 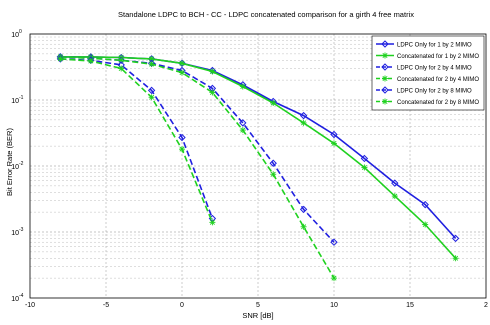 I want to click on legend-item: LDPC Only for 1 by 2 MIMO, so click(x=424, y=44).